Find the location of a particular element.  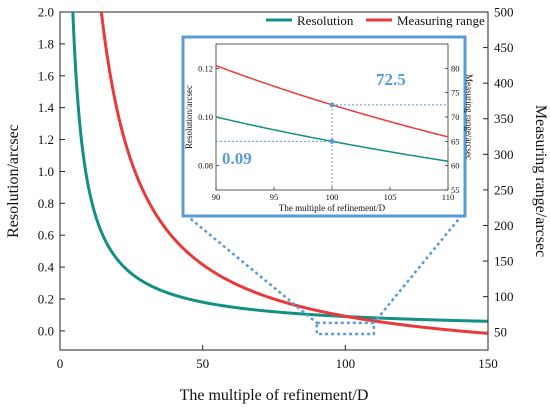

inset-right-y-tick-label: 80 is located at coordinates (455, 68).